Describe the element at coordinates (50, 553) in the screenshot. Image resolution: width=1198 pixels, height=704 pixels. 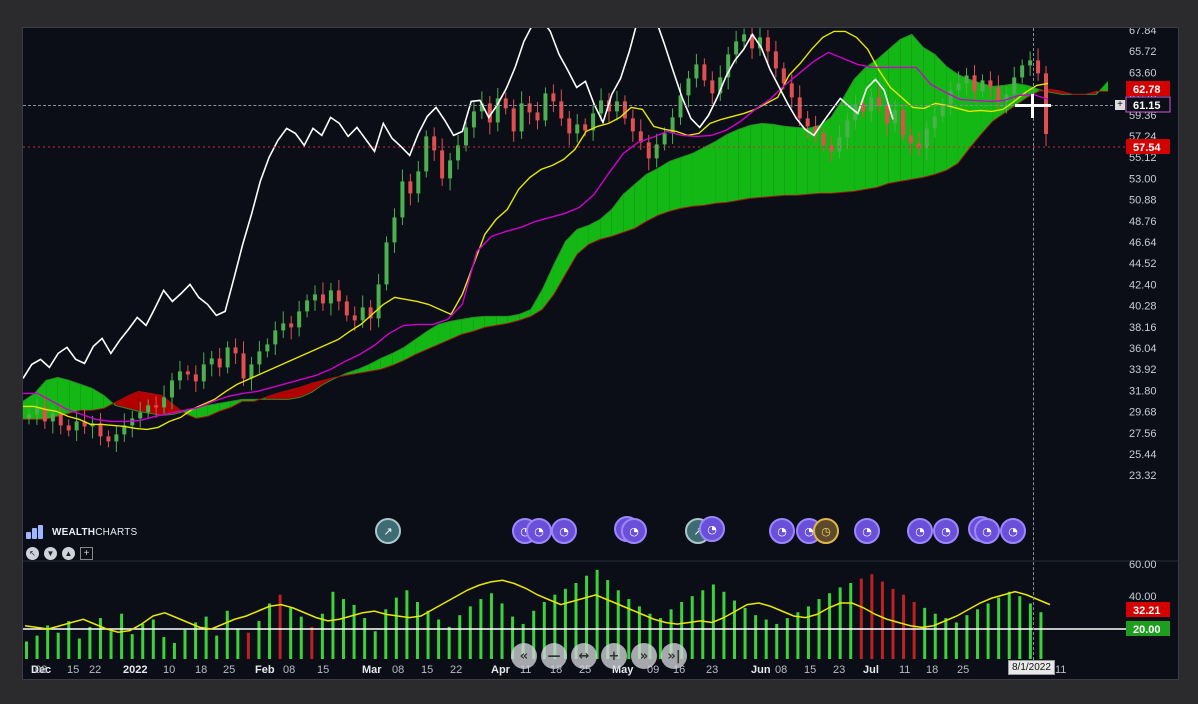
I see `triangle-down-icon: ▼` at that location.